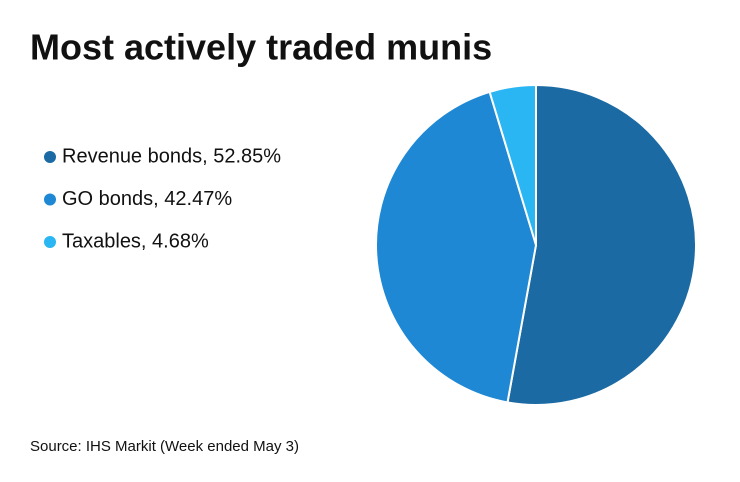 The height and width of the screenshot is (482, 740). What do you see at coordinates (164, 446) in the screenshot?
I see `source-note: Source: IHS Markit (Week ended May 3)` at bounding box center [164, 446].